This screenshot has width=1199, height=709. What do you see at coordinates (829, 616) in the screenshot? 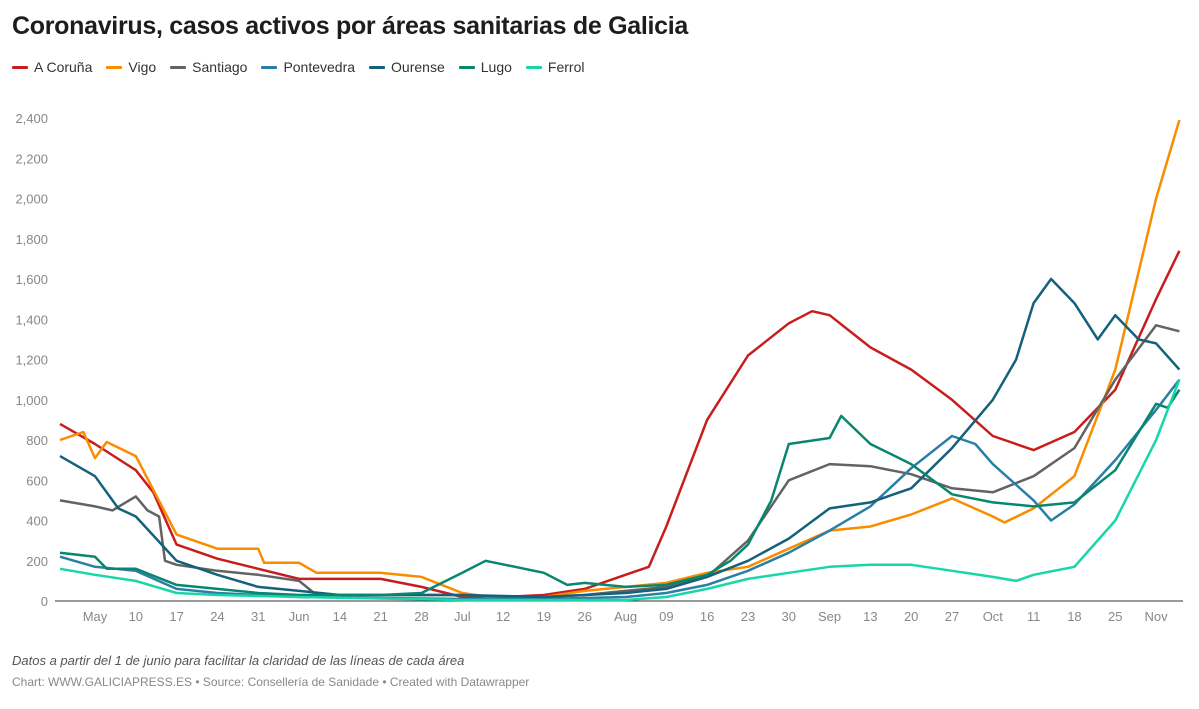
I see `x-tick-label: Sep` at bounding box center [829, 616].